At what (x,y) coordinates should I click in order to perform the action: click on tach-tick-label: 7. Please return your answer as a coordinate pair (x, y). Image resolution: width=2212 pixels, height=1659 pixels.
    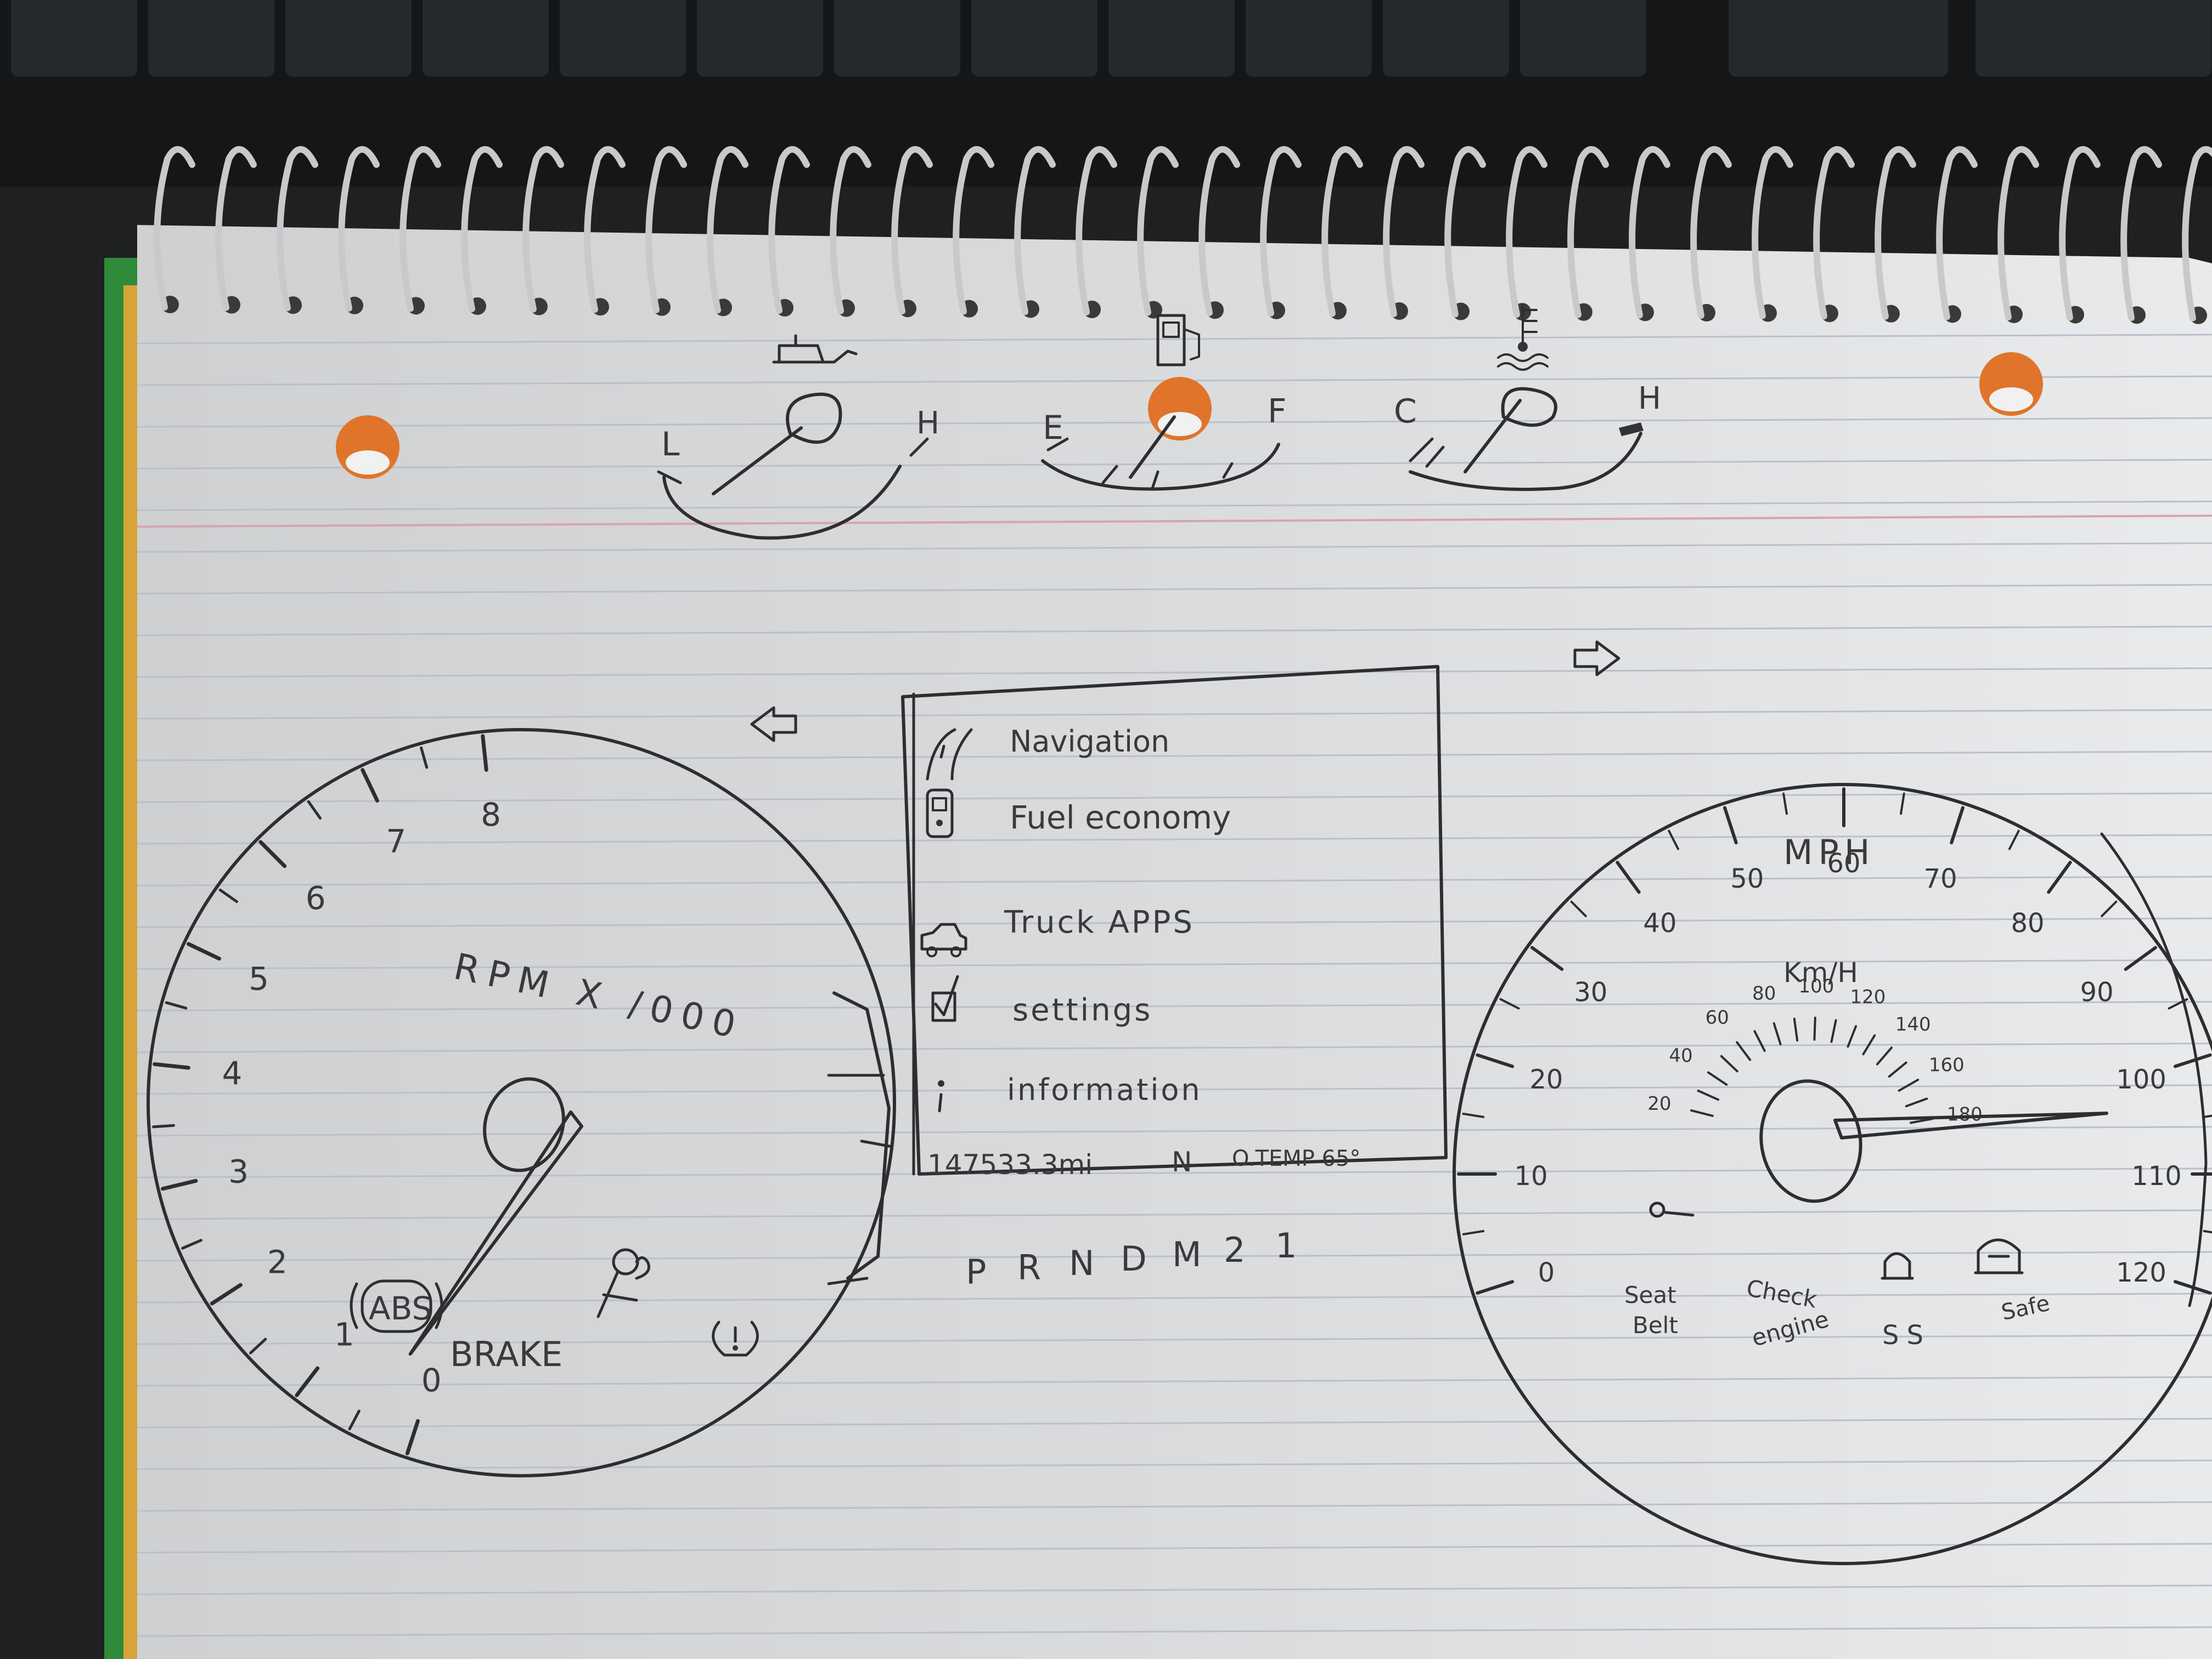
    Looking at the image, I should click on (396, 842).